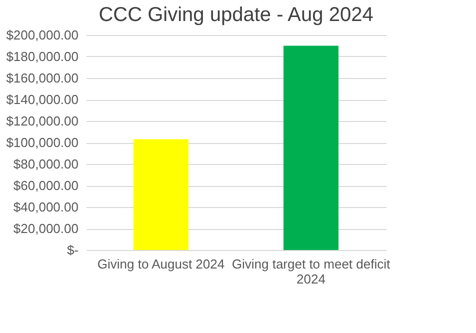 The image size is (476, 333). Describe the element at coordinates (311, 271) in the screenshot. I see `x-tick-label: Giving target to meet deficit 2024` at that location.